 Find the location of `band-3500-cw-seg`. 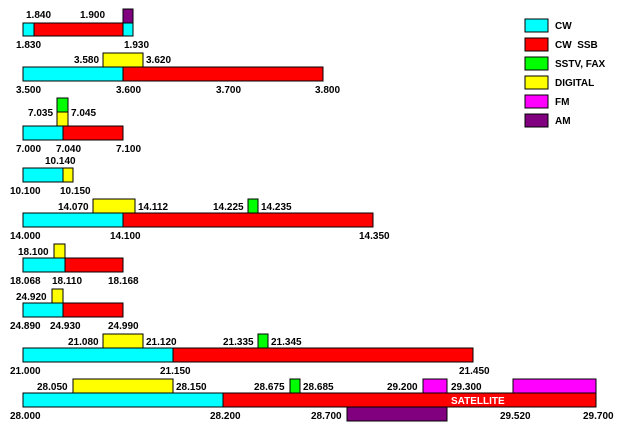

band-3500-cw-seg is located at coordinates (73, 74).